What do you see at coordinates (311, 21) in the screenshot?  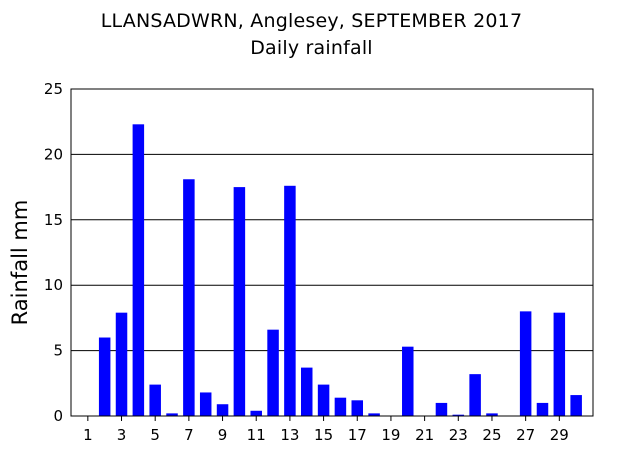 I see `chart-title: LLANSADWRN, Anglesey, SEPTEMBER 2017` at bounding box center [311, 21].